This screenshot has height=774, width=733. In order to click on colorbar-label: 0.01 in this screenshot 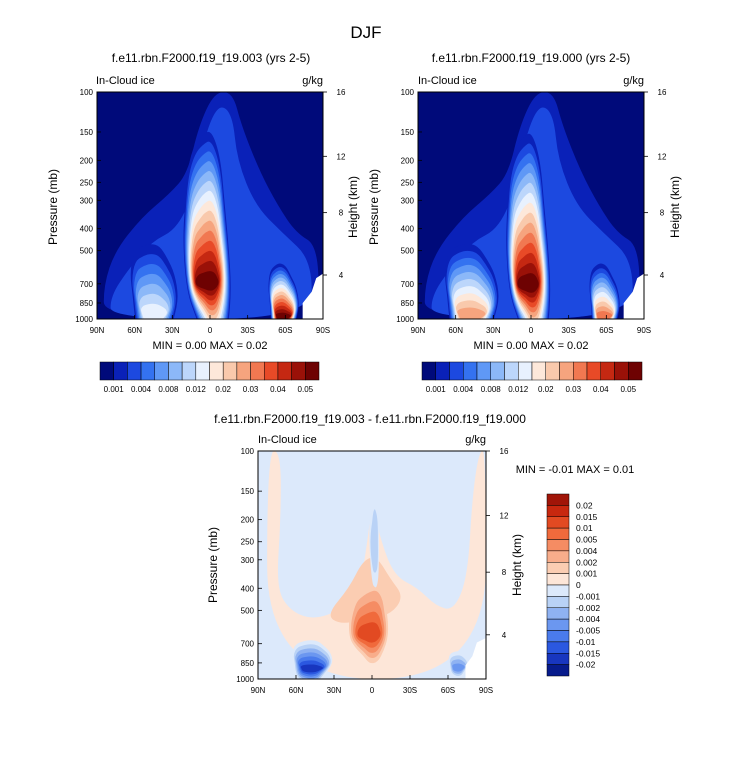, I will do `click(584, 528)`.